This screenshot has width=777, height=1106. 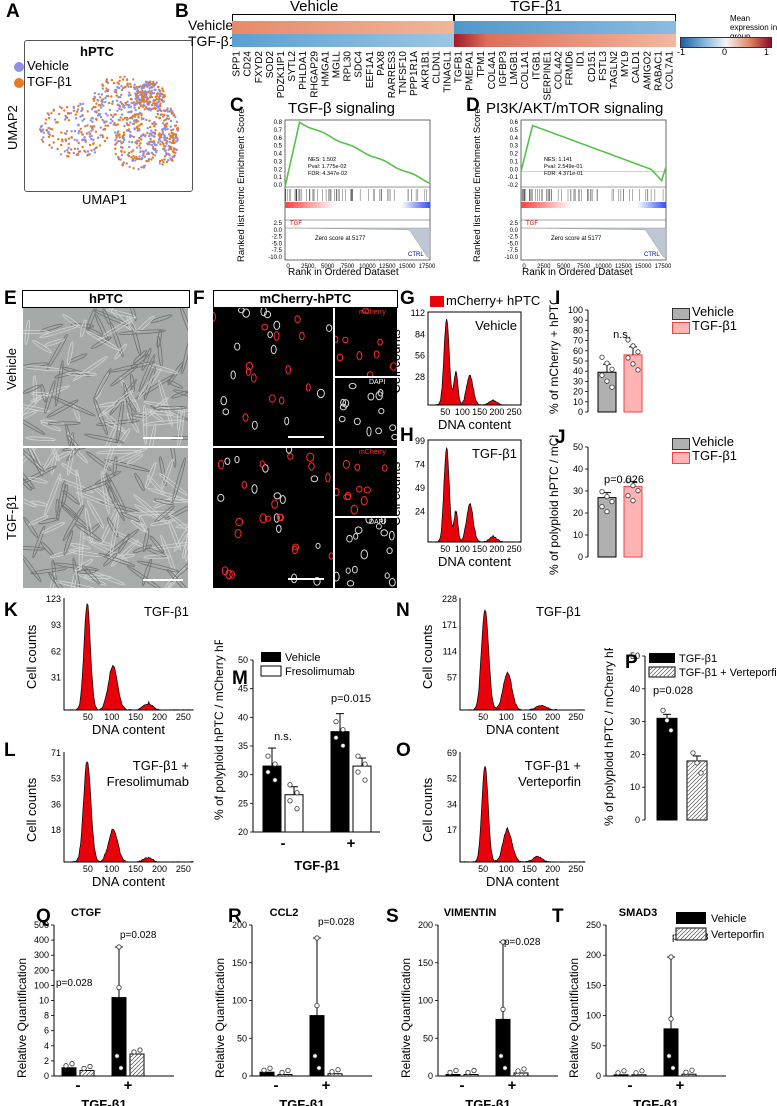 I want to click on xtick-label: 150, so click(x=529, y=717).